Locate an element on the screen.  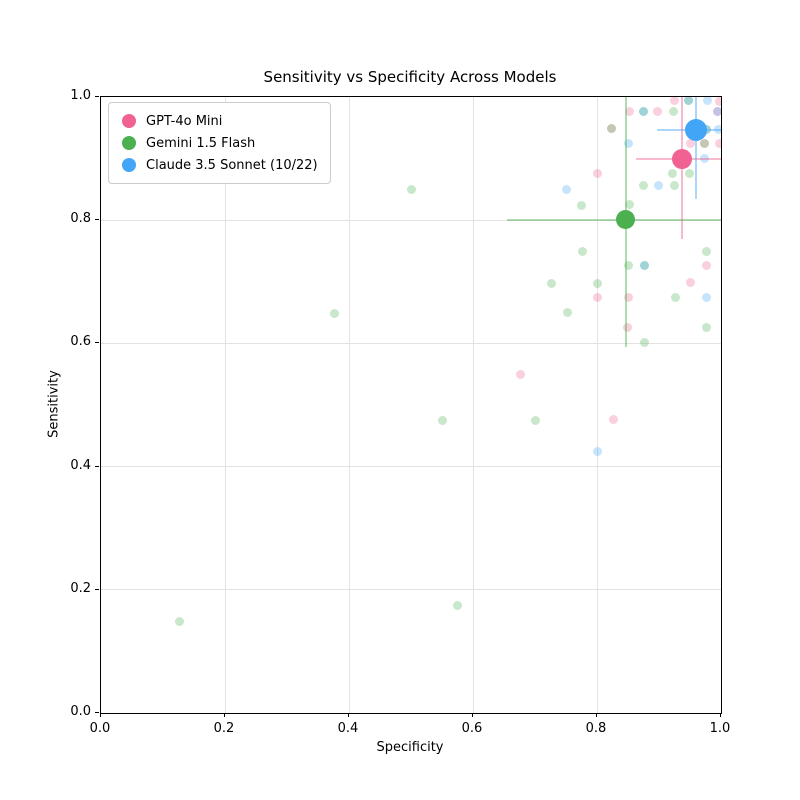
legend-entry-gemini-1-5-flash: Gemini 1.5 Flash is located at coordinates (218, 143).